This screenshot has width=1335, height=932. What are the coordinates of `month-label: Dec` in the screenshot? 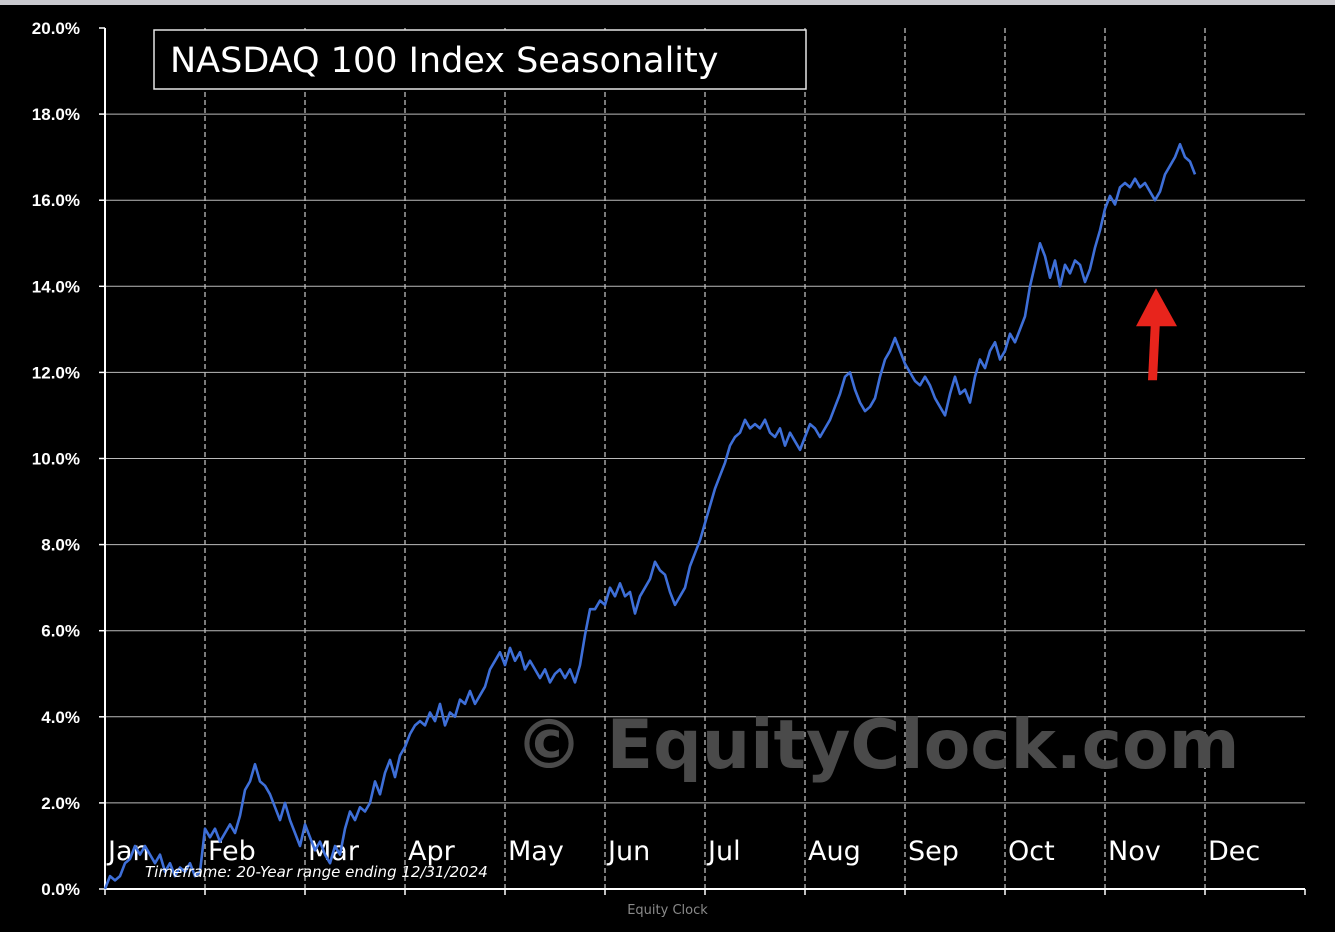 It's located at (1234, 851).